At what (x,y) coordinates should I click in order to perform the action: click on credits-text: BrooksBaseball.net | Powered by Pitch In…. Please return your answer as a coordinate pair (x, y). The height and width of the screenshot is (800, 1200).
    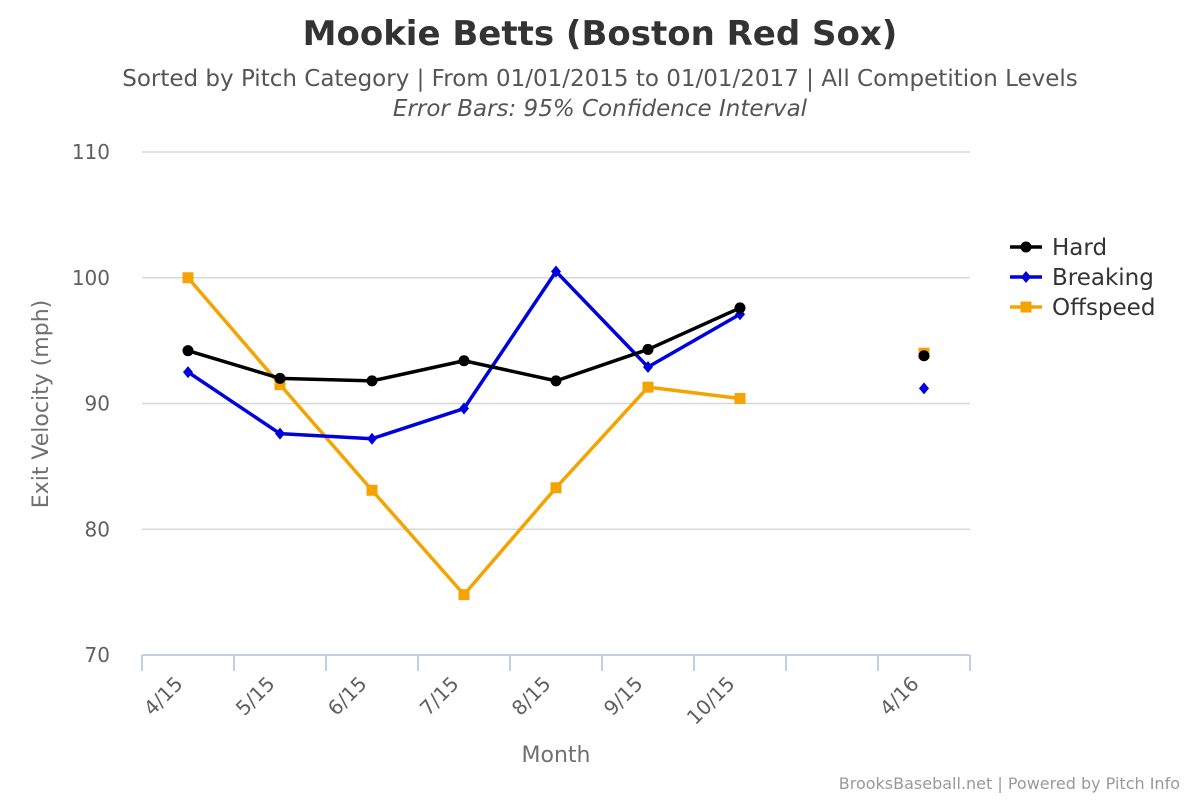
    Looking at the image, I should click on (1009, 783).